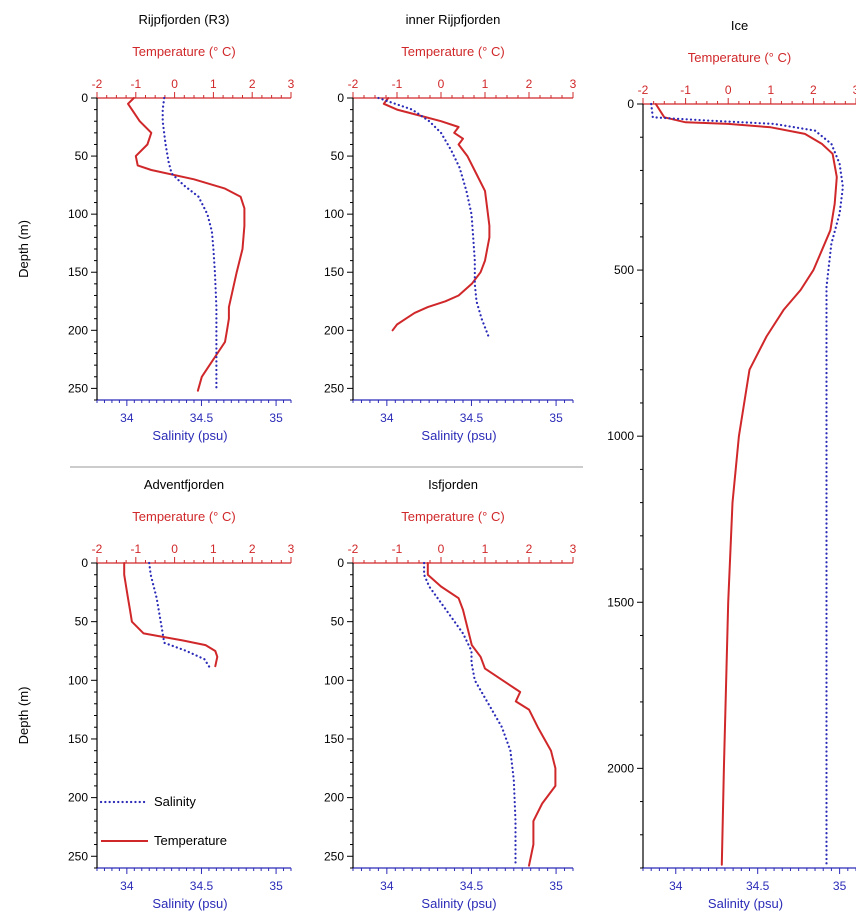  Describe the element at coordinates (620, 602) in the screenshot. I see `depth-tick-label: 1500` at that location.